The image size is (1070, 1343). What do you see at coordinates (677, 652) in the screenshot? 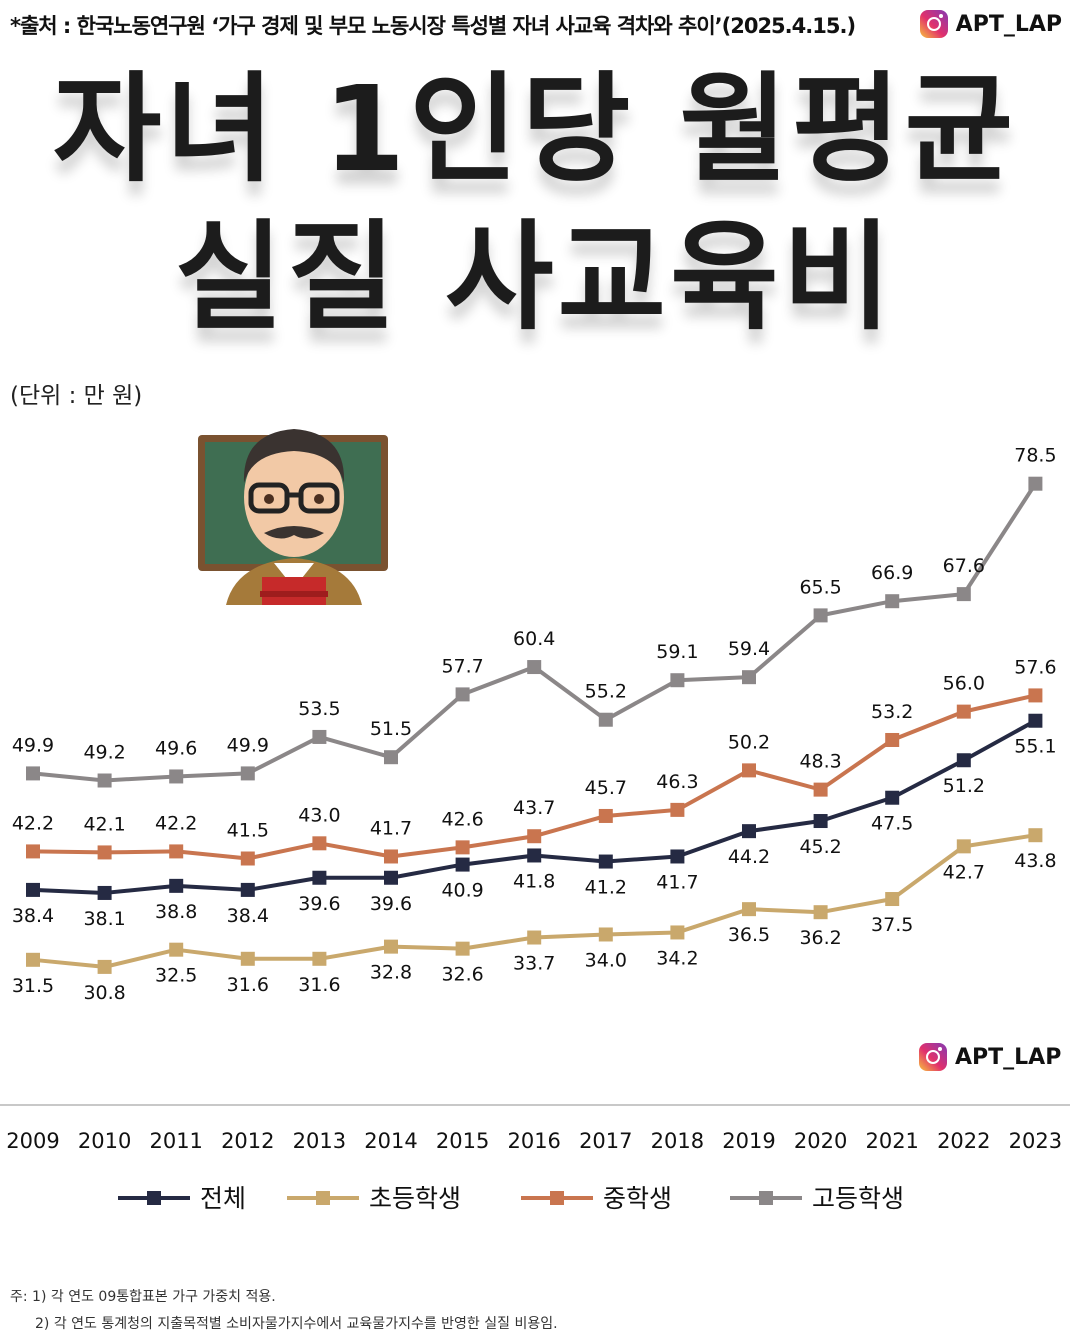
I see `data-label: 59.1` at bounding box center [677, 652].